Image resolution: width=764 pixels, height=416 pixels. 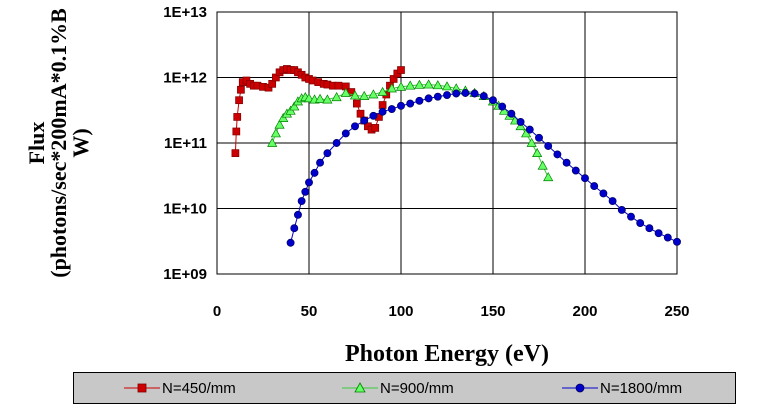 I want to click on y-tick-labels: 1E+09 1E+10 1E+11 1E+12 1E+13, so click(x=185, y=143).